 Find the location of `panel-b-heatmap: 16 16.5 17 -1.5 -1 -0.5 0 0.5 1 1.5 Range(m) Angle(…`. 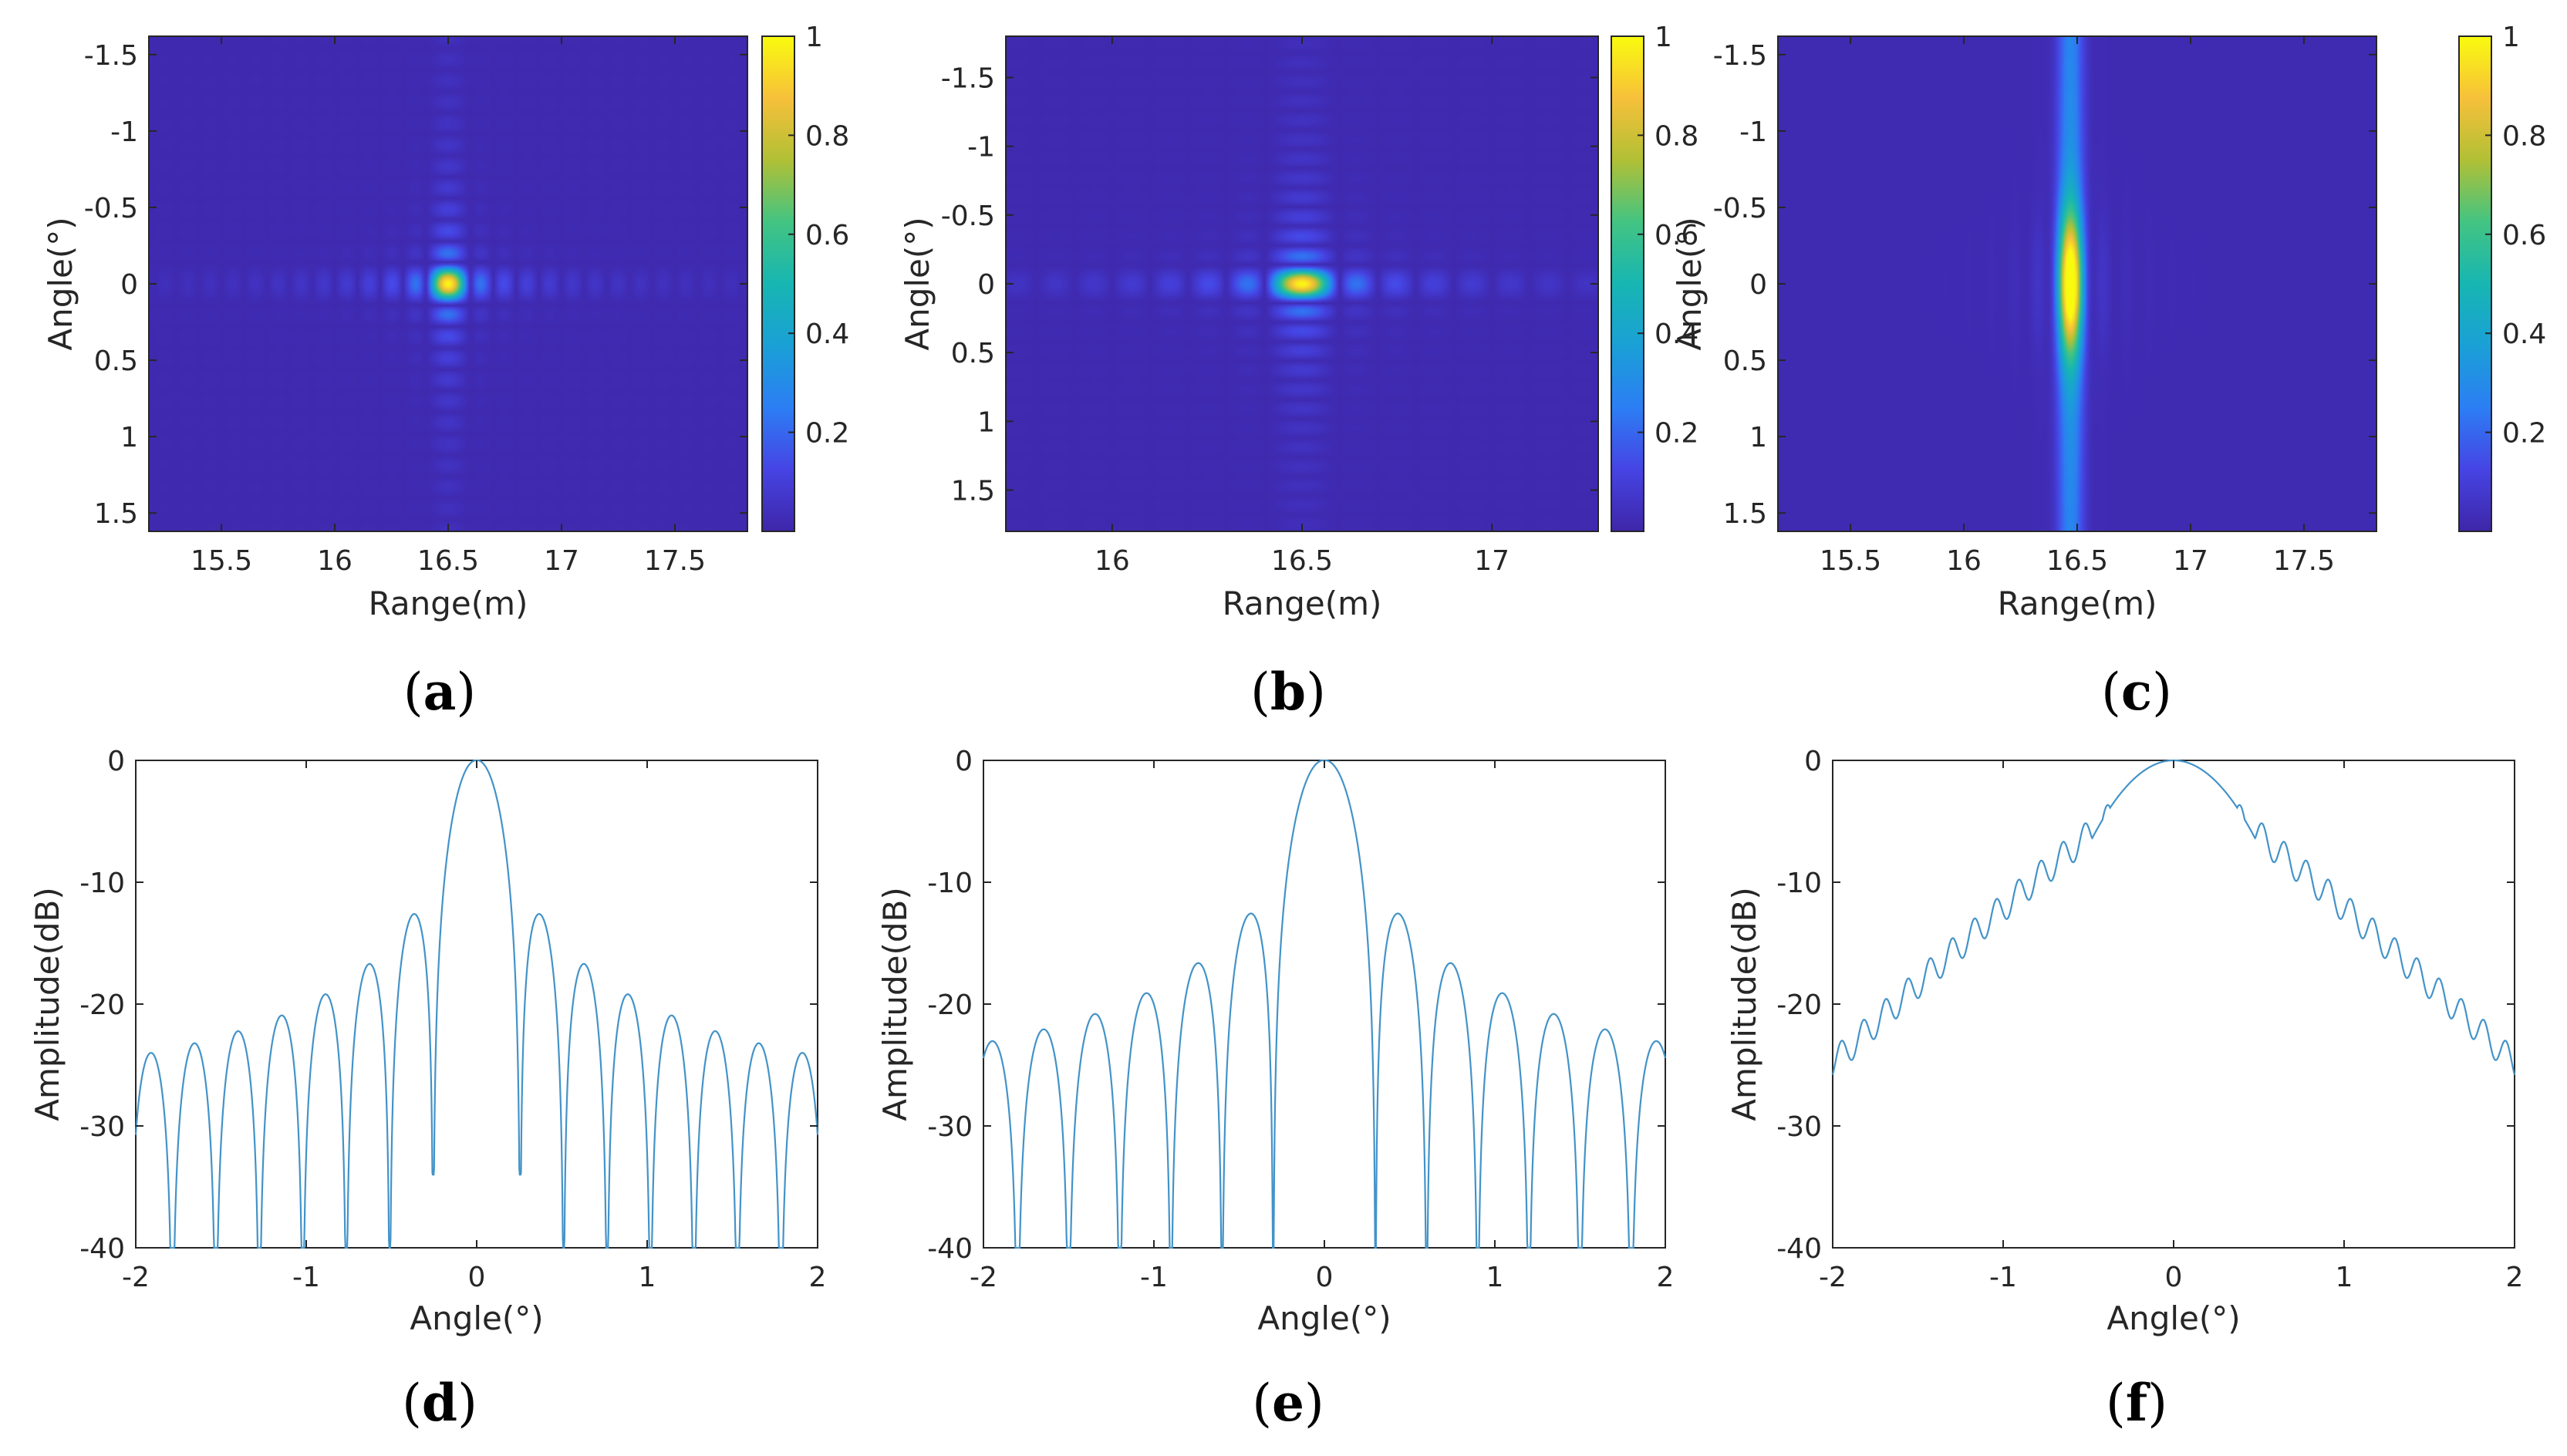

panel-b-heatmap: 16 16.5 17 -1.5 -1 -0.5 0 0.5 1 1.5 Range(m) Angle(… is located at coordinates (1298, 322).